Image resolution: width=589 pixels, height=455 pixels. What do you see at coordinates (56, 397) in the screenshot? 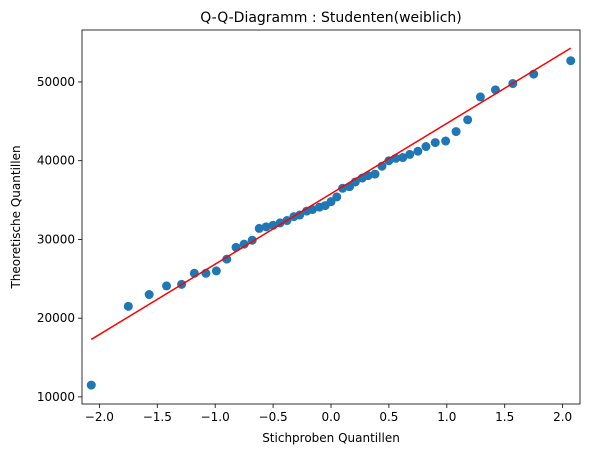
I see `y-tick-label: 10000` at bounding box center [56, 397].